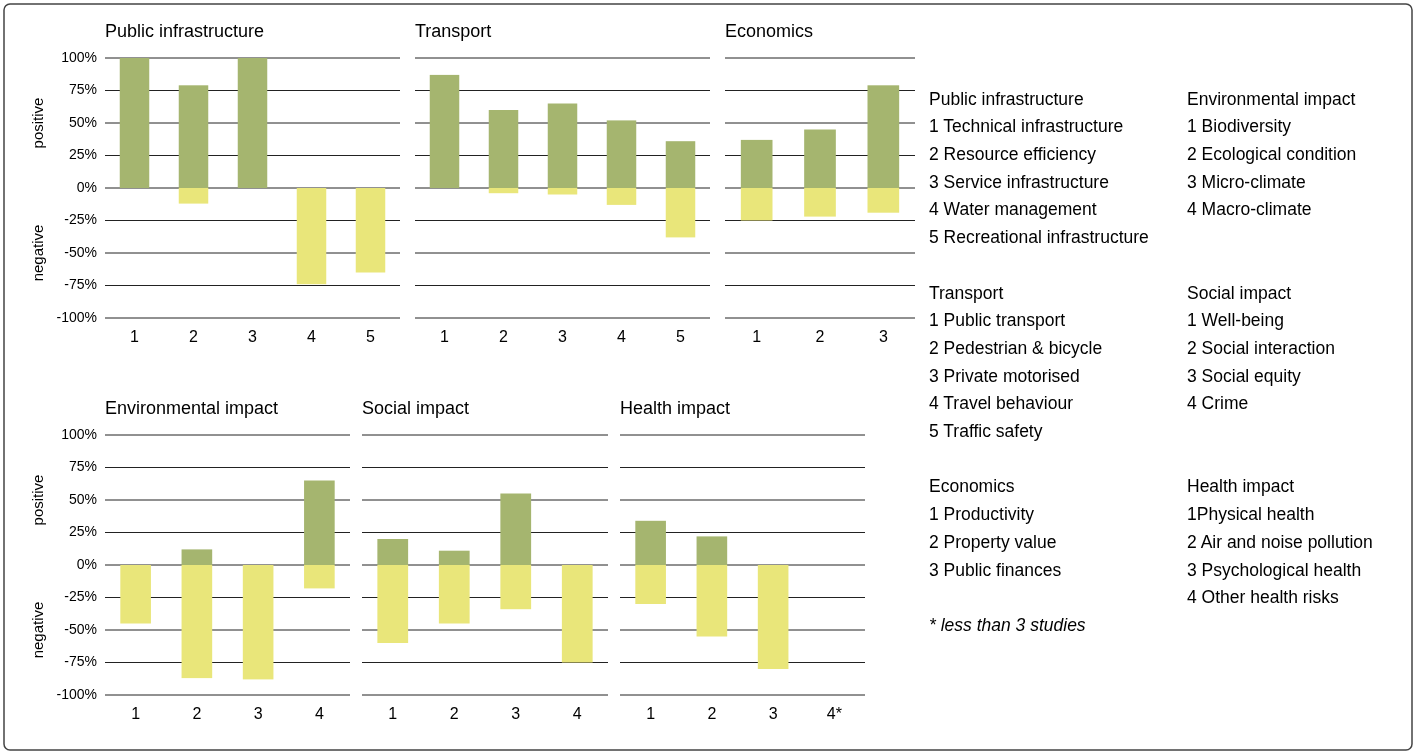 This screenshot has height=754, width=1416. What do you see at coordinates (982, 514) in the screenshot?
I see `text: 1 Productivity` at bounding box center [982, 514].